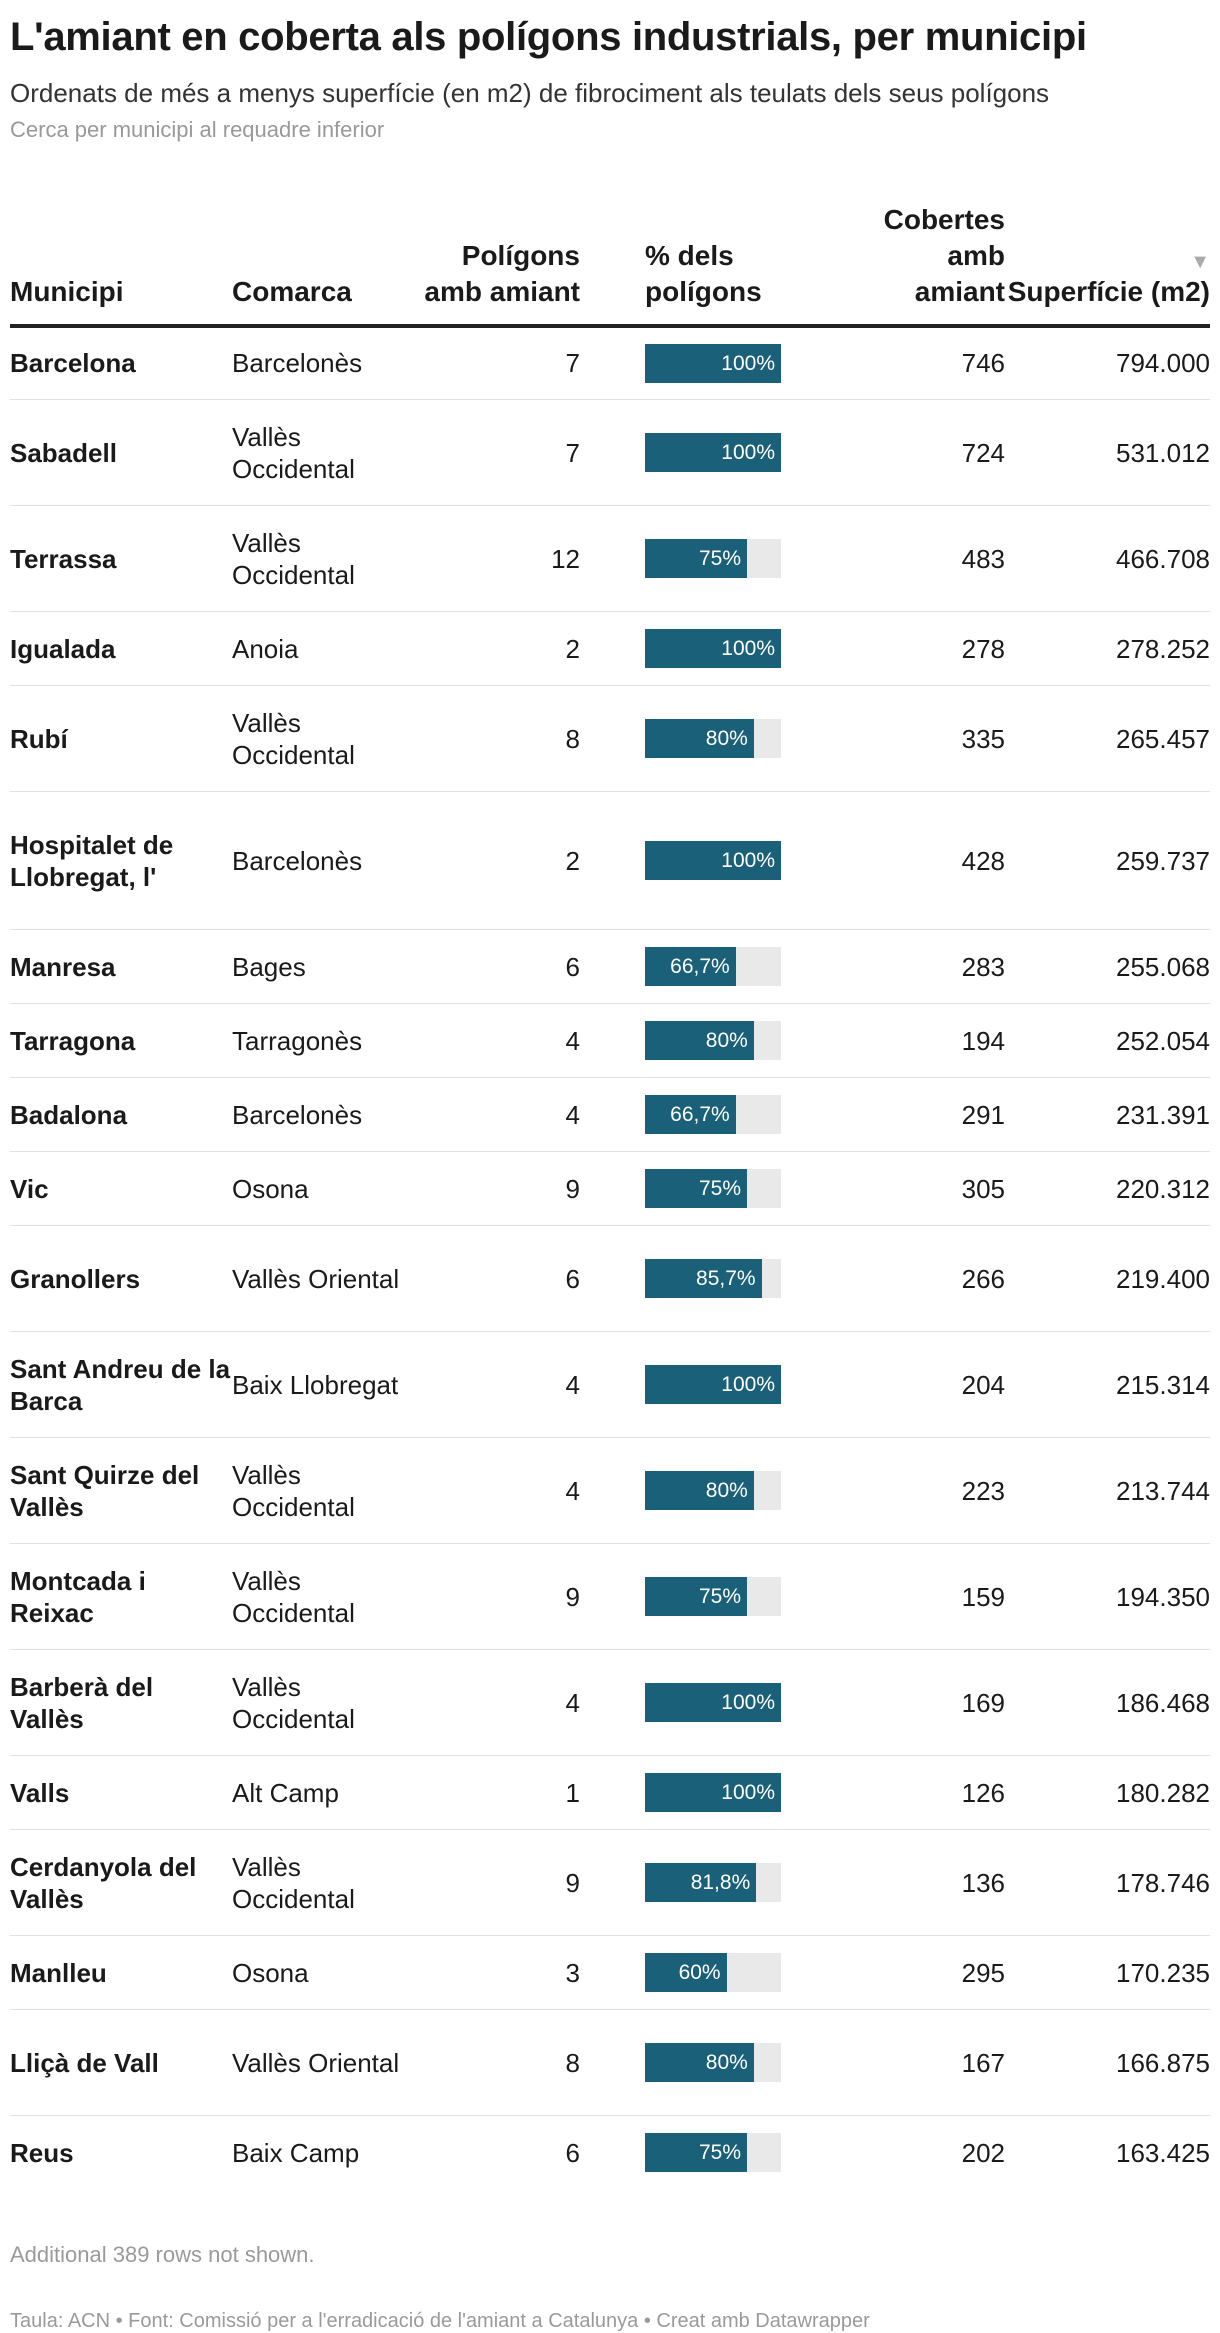 This screenshot has height=2333, width=1220. I want to click on search-hint: Cerca per municipi al requadre inferior, so click(197, 130).